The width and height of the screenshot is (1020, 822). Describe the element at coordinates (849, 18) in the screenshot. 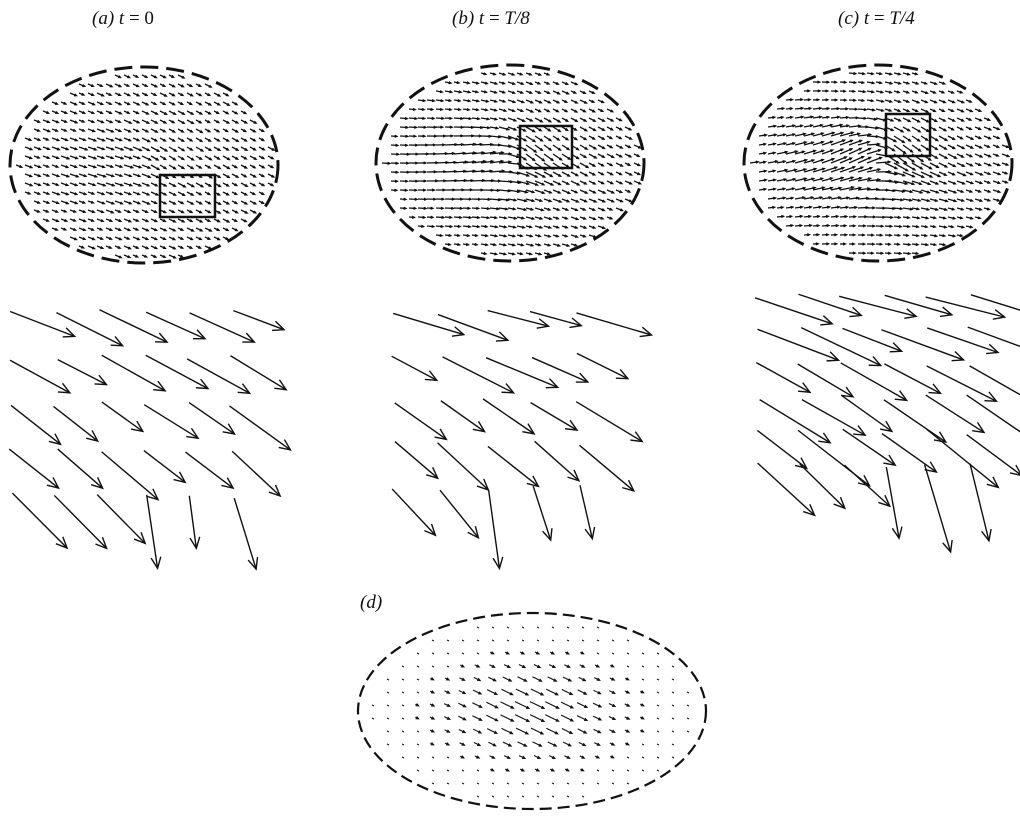

I see `panel-c-letter: (c)` at that location.